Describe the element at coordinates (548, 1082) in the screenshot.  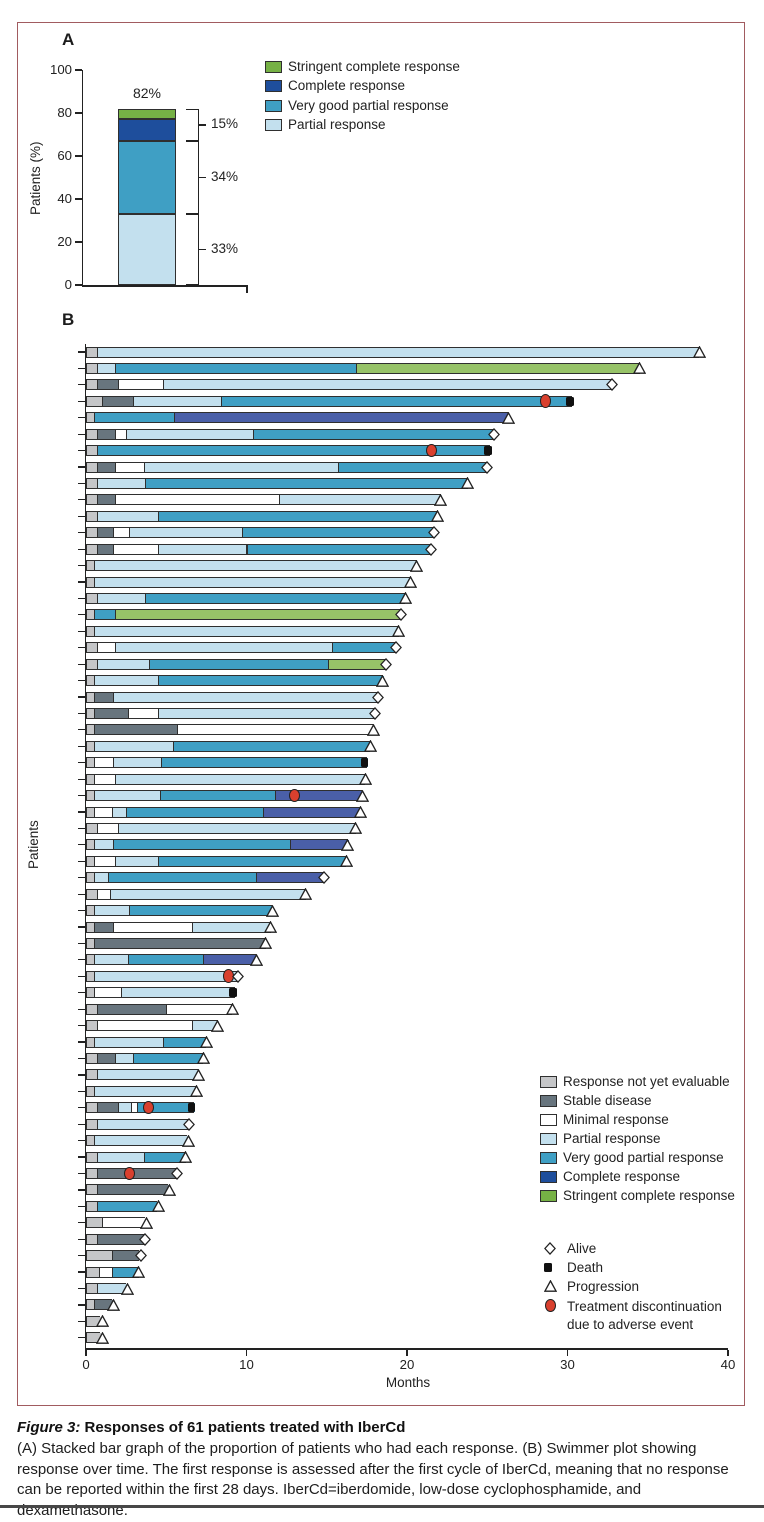
I see `legend-swatch-not_evaluable` at that location.